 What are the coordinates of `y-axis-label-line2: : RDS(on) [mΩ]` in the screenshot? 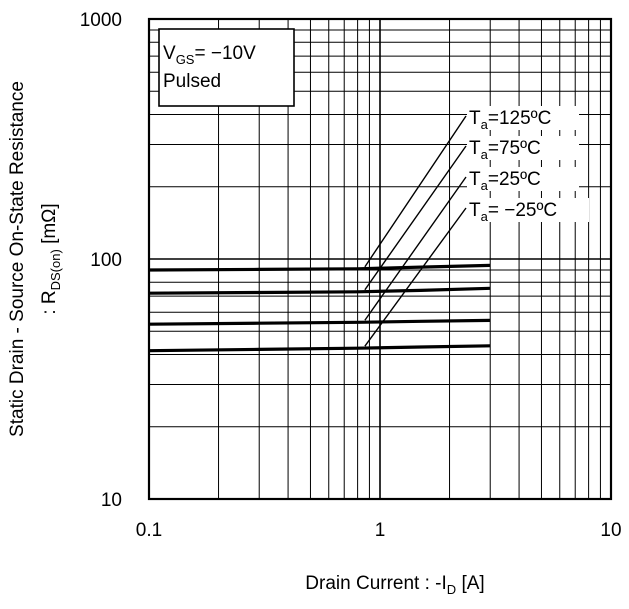 It's located at (51, 258).